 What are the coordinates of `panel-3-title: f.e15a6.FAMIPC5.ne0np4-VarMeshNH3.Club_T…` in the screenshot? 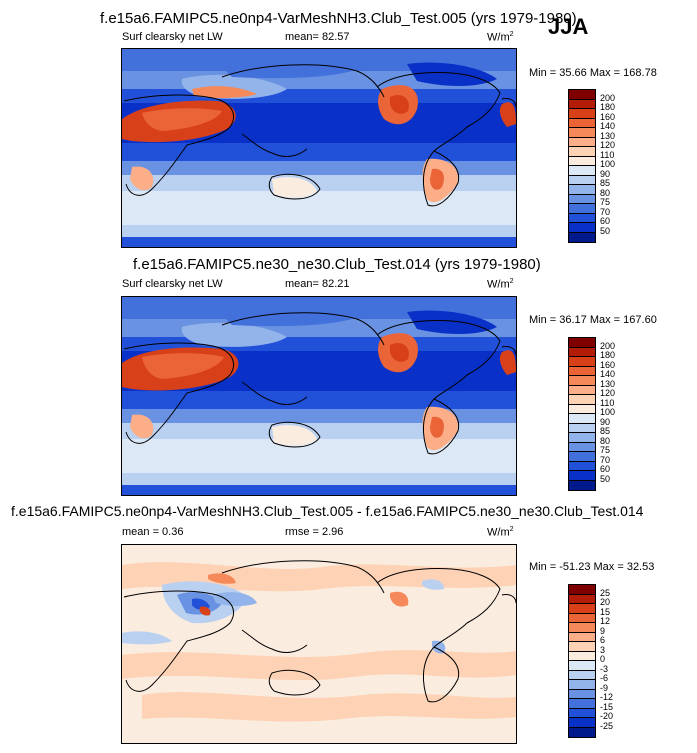 It's located at (327, 511).